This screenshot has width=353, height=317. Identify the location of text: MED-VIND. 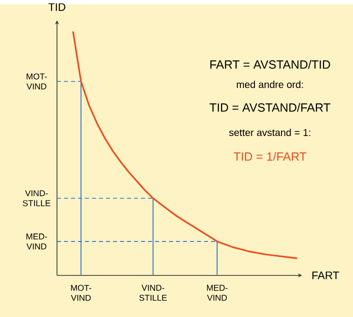
(37, 241).